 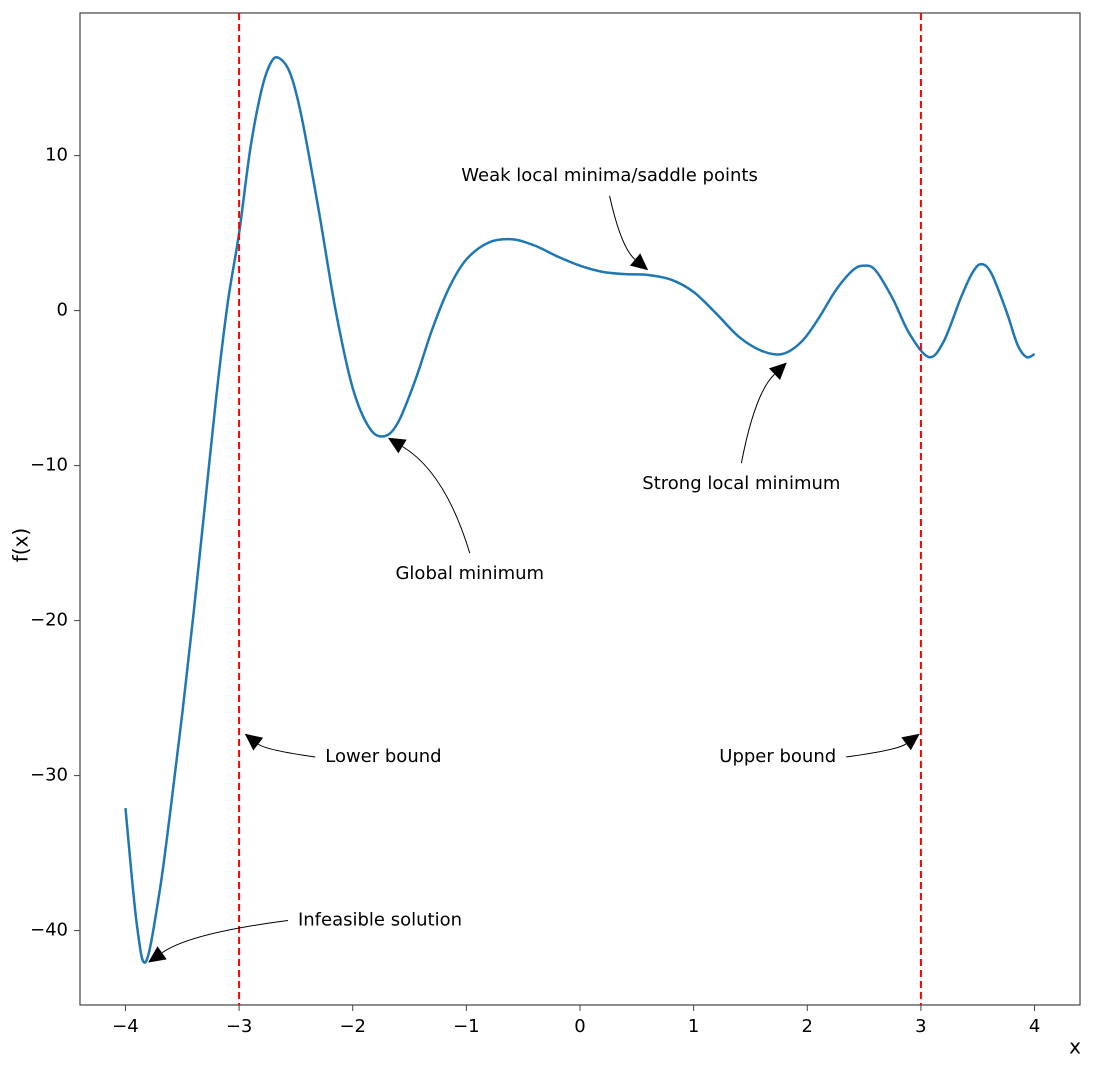 I want to click on y-tick-label: −40, so click(x=49, y=930).